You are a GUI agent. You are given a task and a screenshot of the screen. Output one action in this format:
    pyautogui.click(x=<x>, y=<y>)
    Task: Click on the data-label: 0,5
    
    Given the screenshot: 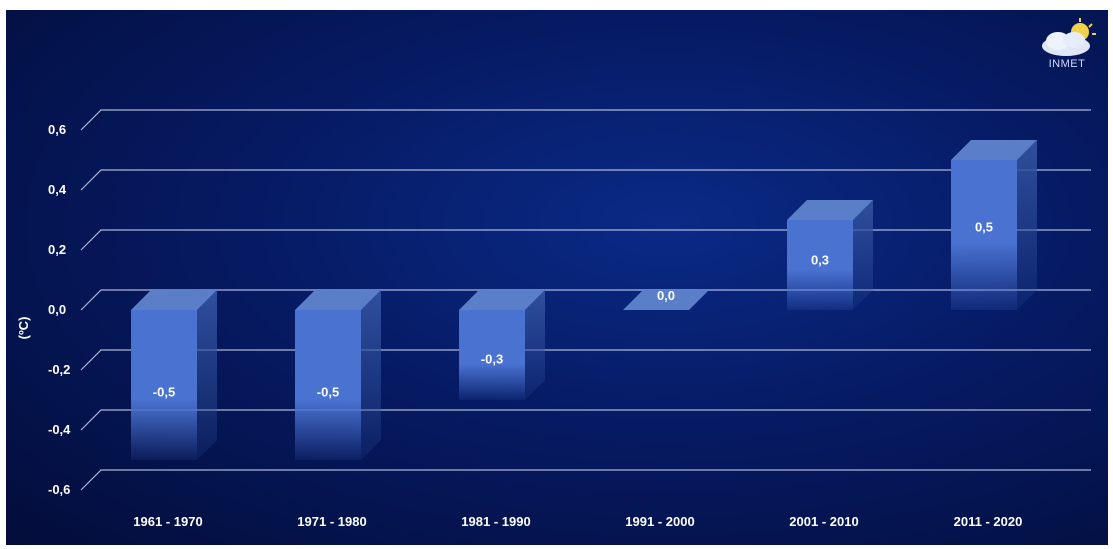 What is the action you would take?
    pyautogui.click(x=984, y=227)
    